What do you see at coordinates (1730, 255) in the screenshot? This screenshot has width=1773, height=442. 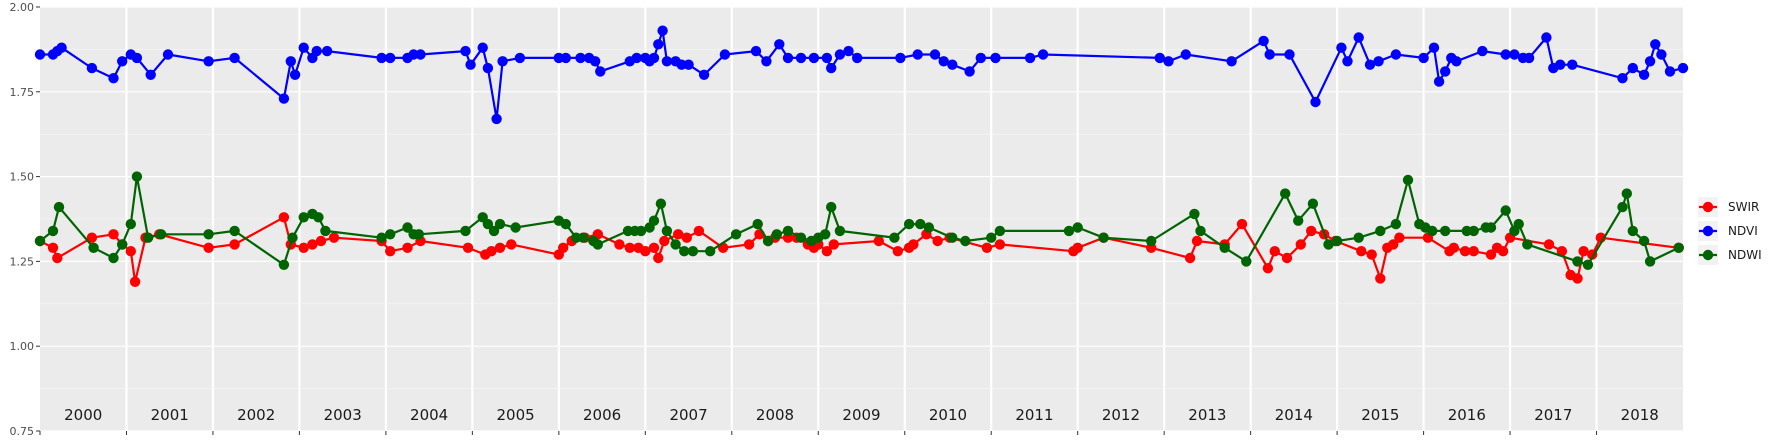 I see `legend-item-ndwi: NDWI` at bounding box center [1730, 255].